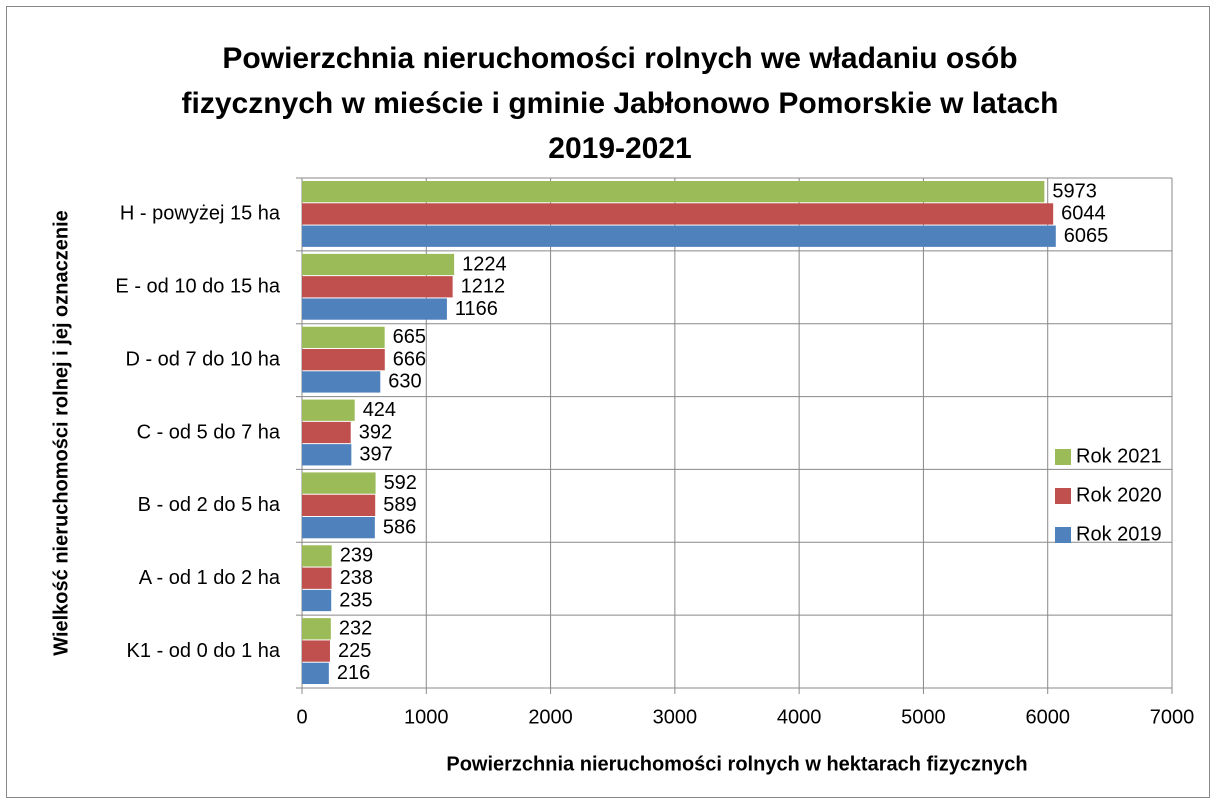  What do you see at coordinates (355, 600) in the screenshot?
I see `data-label: 235` at bounding box center [355, 600].